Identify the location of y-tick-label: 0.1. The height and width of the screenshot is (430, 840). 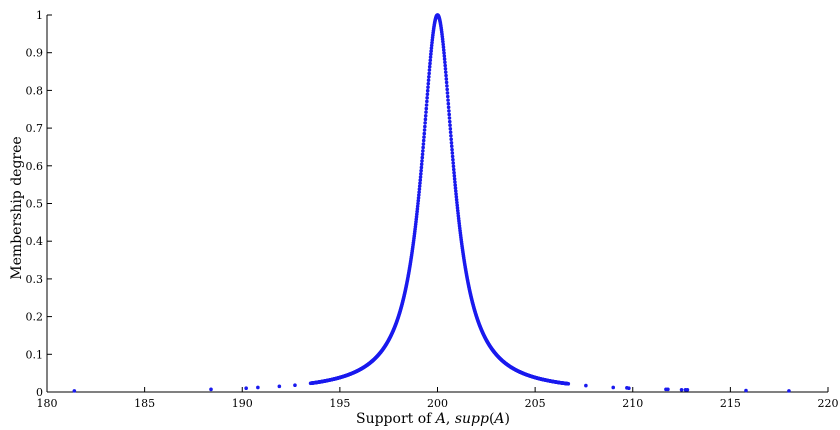
(35, 354).